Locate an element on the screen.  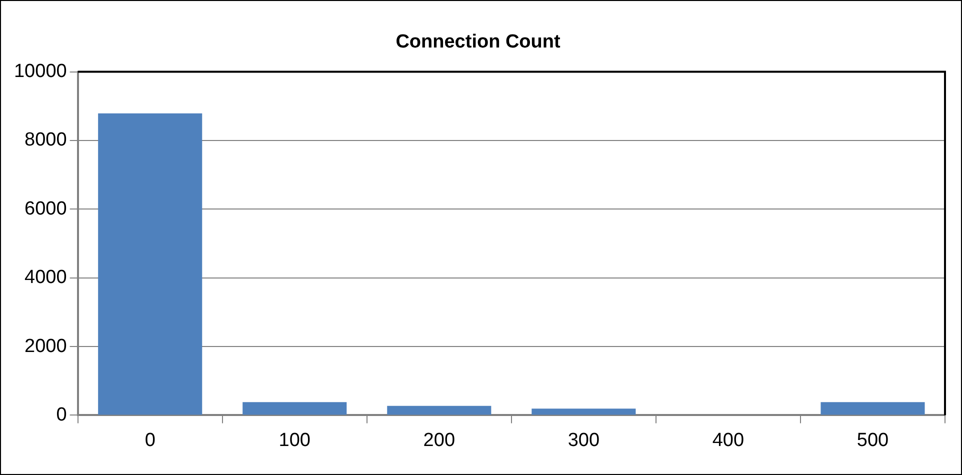
chart-title: Connection Count is located at coordinates (478, 42).